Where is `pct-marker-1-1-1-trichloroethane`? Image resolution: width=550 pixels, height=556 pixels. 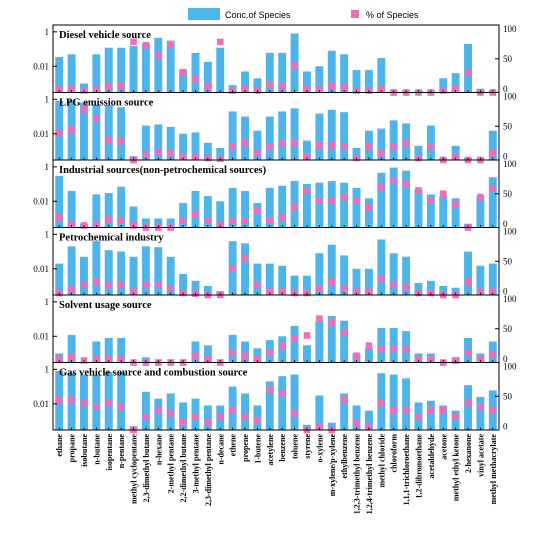
pct-marker-1-1-1-trichloroethane is located at coordinates (406, 349).